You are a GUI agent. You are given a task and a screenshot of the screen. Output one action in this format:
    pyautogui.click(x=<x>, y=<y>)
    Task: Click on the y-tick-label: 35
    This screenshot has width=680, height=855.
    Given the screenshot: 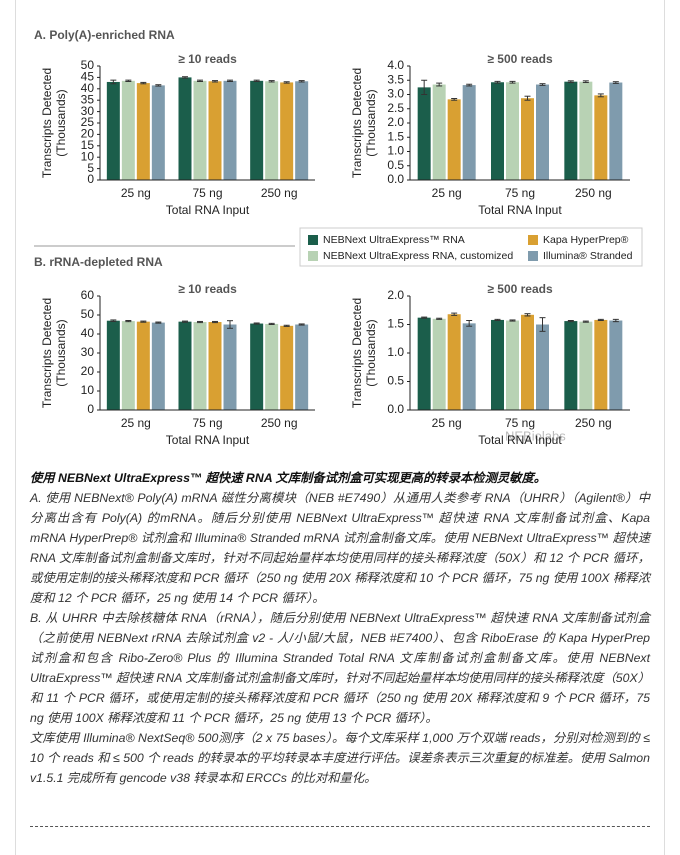 What is the action you would take?
    pyautogui.click(x=88, y=99)
    